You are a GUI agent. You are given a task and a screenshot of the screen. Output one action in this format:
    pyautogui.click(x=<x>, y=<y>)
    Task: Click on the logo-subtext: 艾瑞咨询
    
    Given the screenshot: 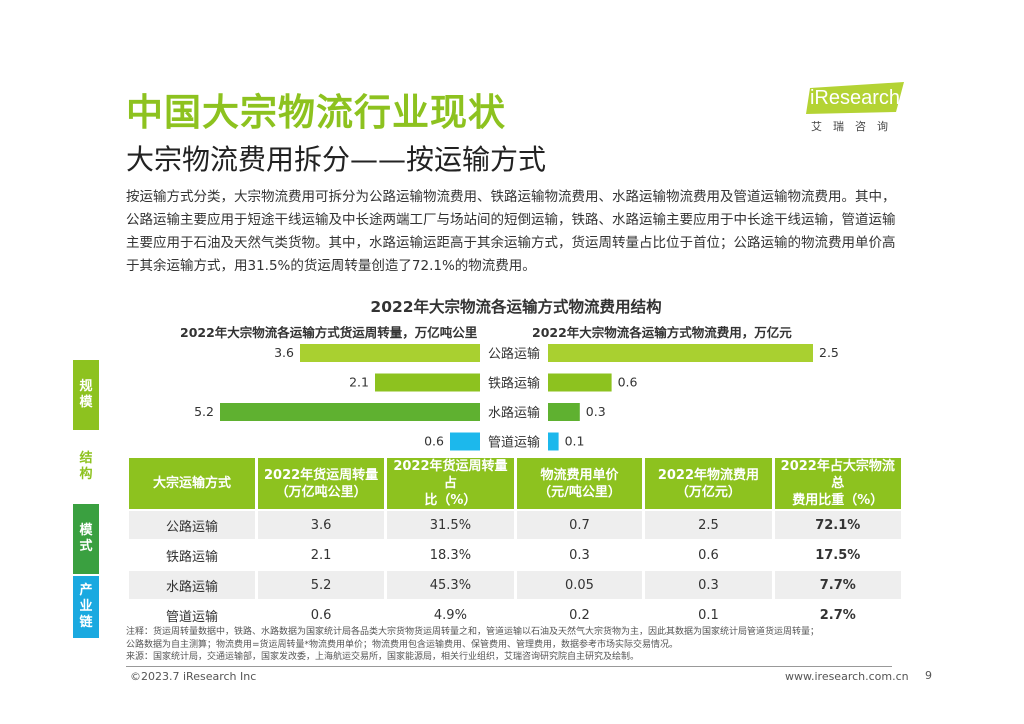 What is the action you would take?
    pyautogui.click(x=855, y=126)
    